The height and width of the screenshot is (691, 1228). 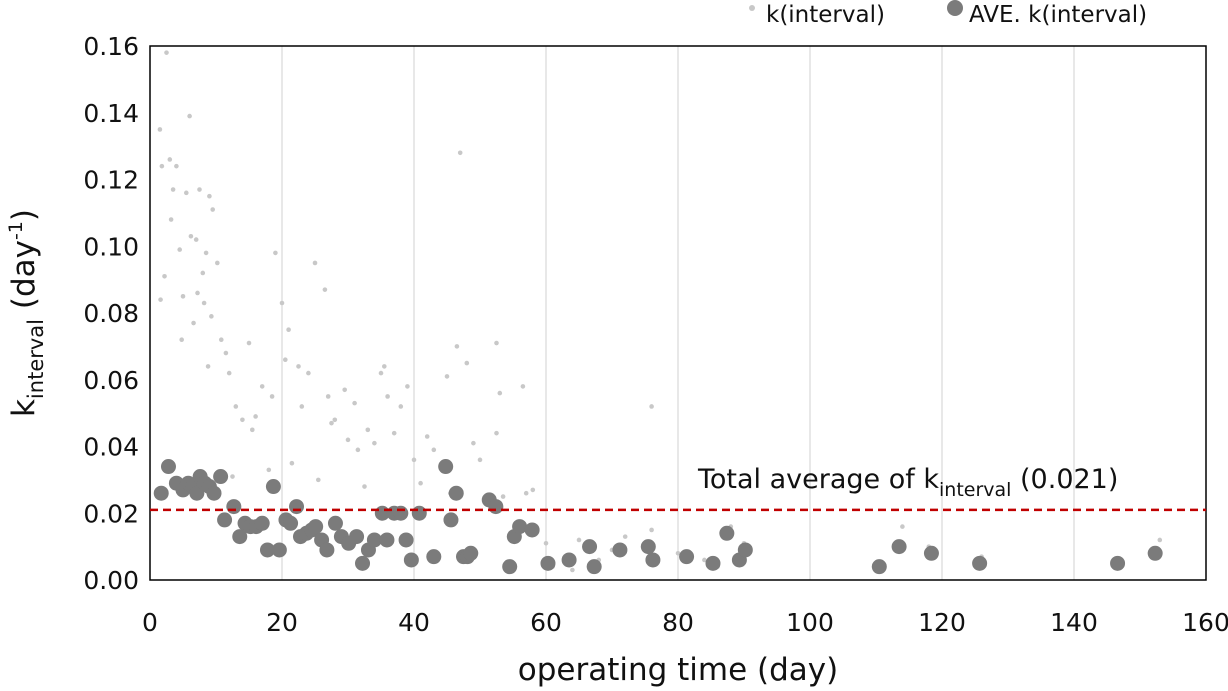 I want to click on x-tick-label: 100, so click(x=810, y=622).